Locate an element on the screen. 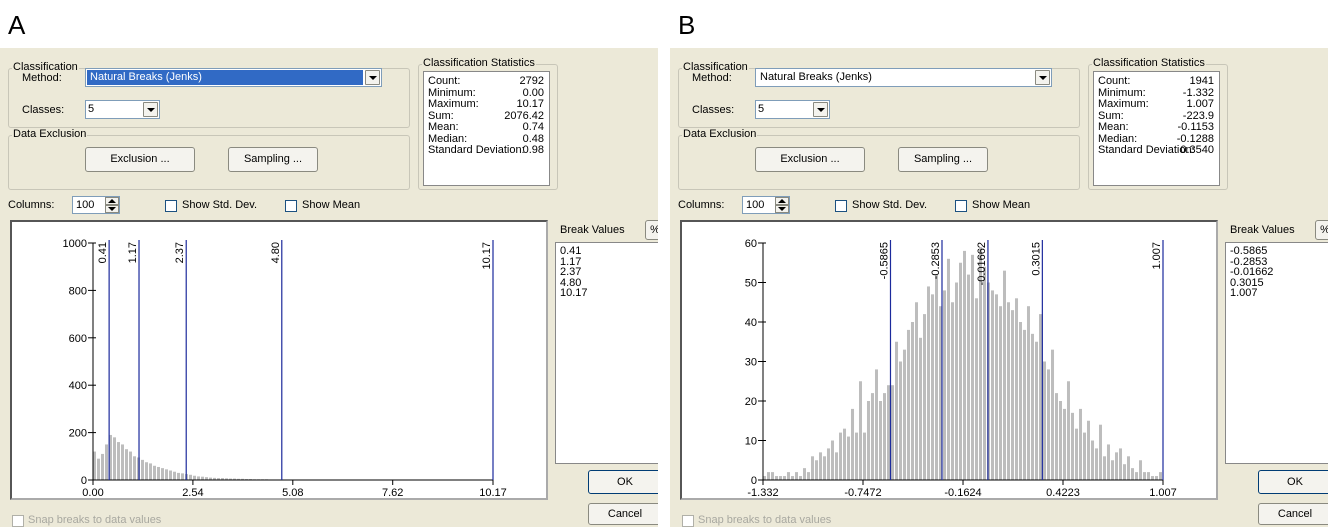 The image size is (1328, 527). classes-label: Classes: is located at coordinates (713, 110).